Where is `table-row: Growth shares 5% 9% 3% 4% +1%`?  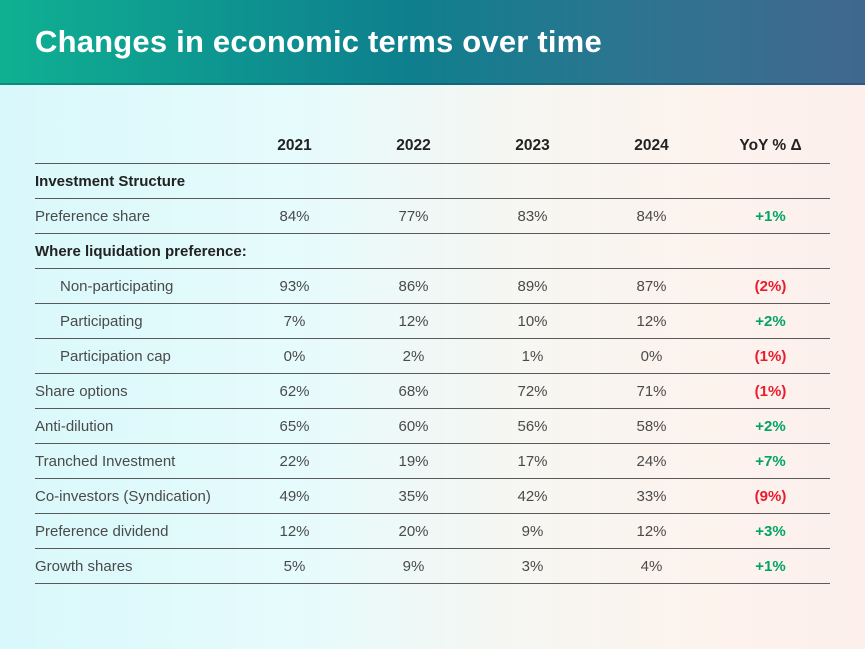 table-row: Growth shares 5% 9% 3% 4% +1% is located at coordinates (432, 565).